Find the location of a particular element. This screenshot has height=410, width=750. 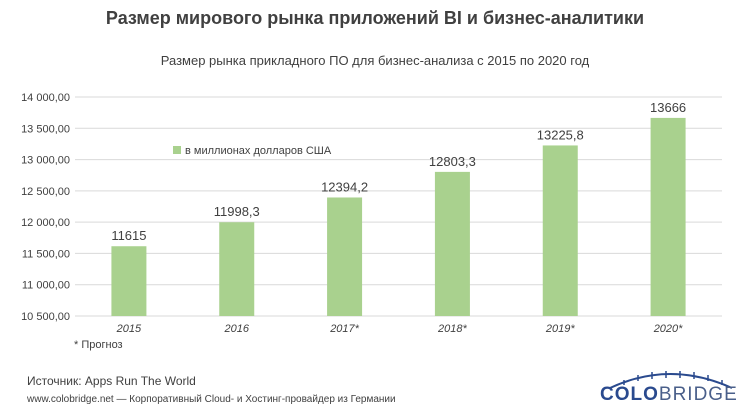

forecast-footnote: * Прогноз is located at coordinates (98, 345).